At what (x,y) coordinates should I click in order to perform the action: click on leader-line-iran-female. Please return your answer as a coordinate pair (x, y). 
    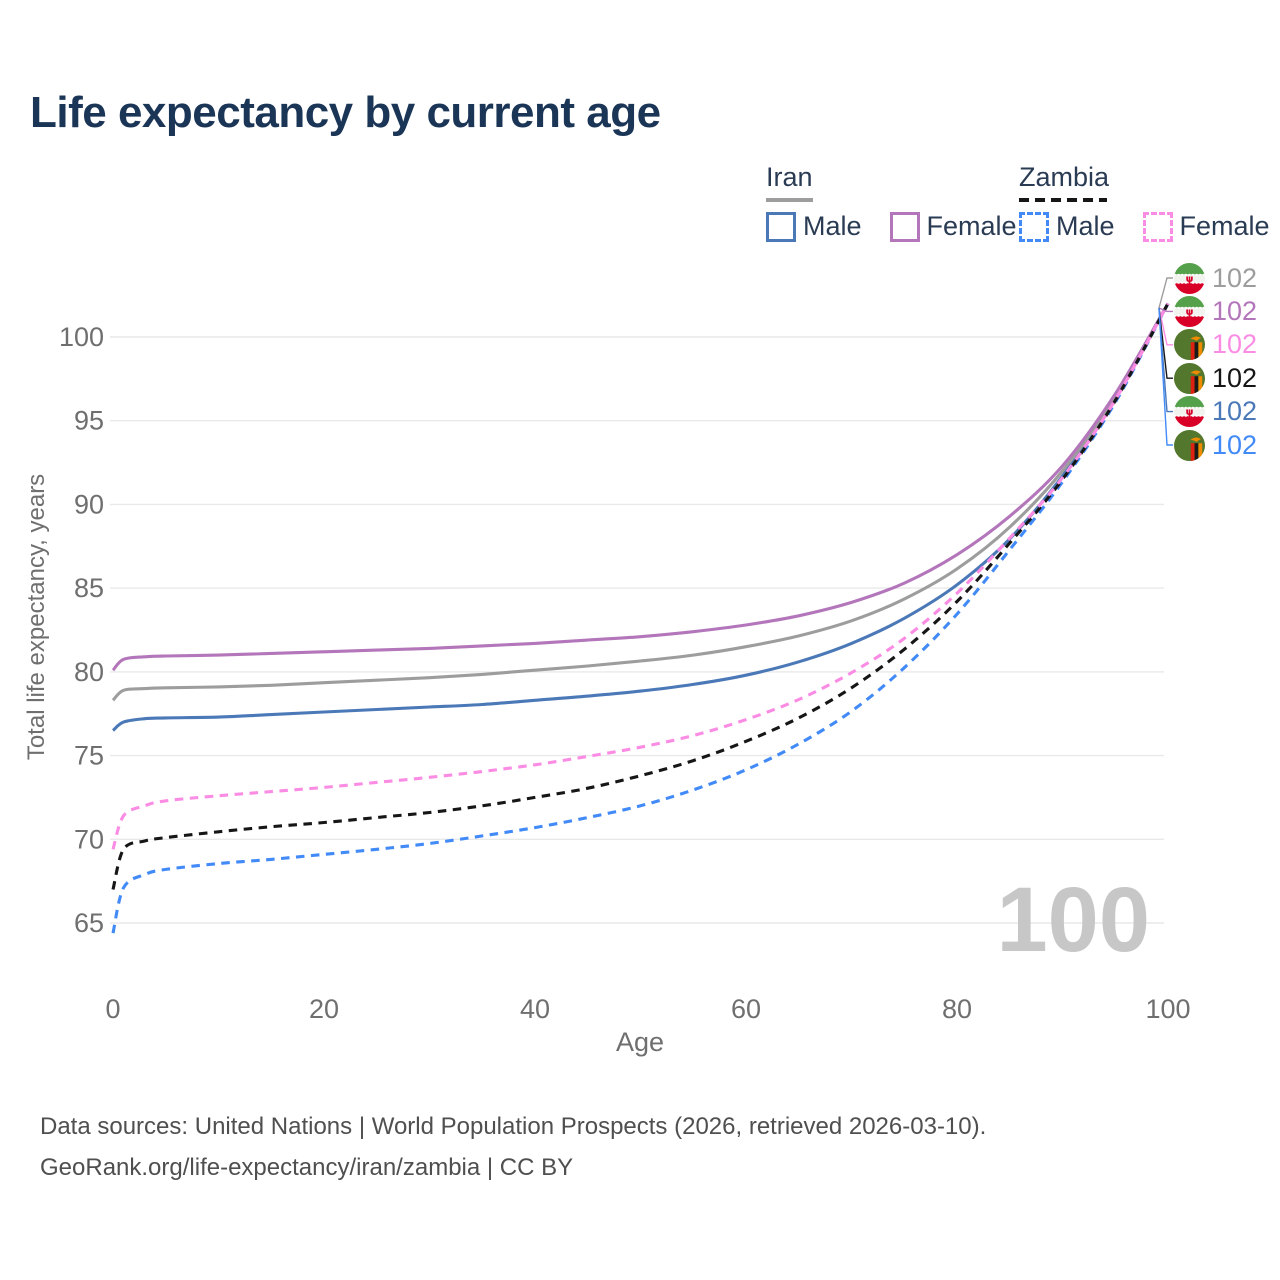
    Looking at the image, I should click on (1165, 310).